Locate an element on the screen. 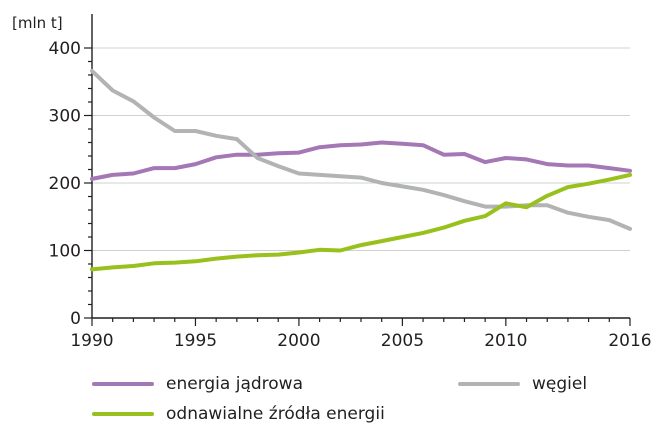  y-axis-ticks: 0 100 200 300 400 is located at coordinates (70, 184).